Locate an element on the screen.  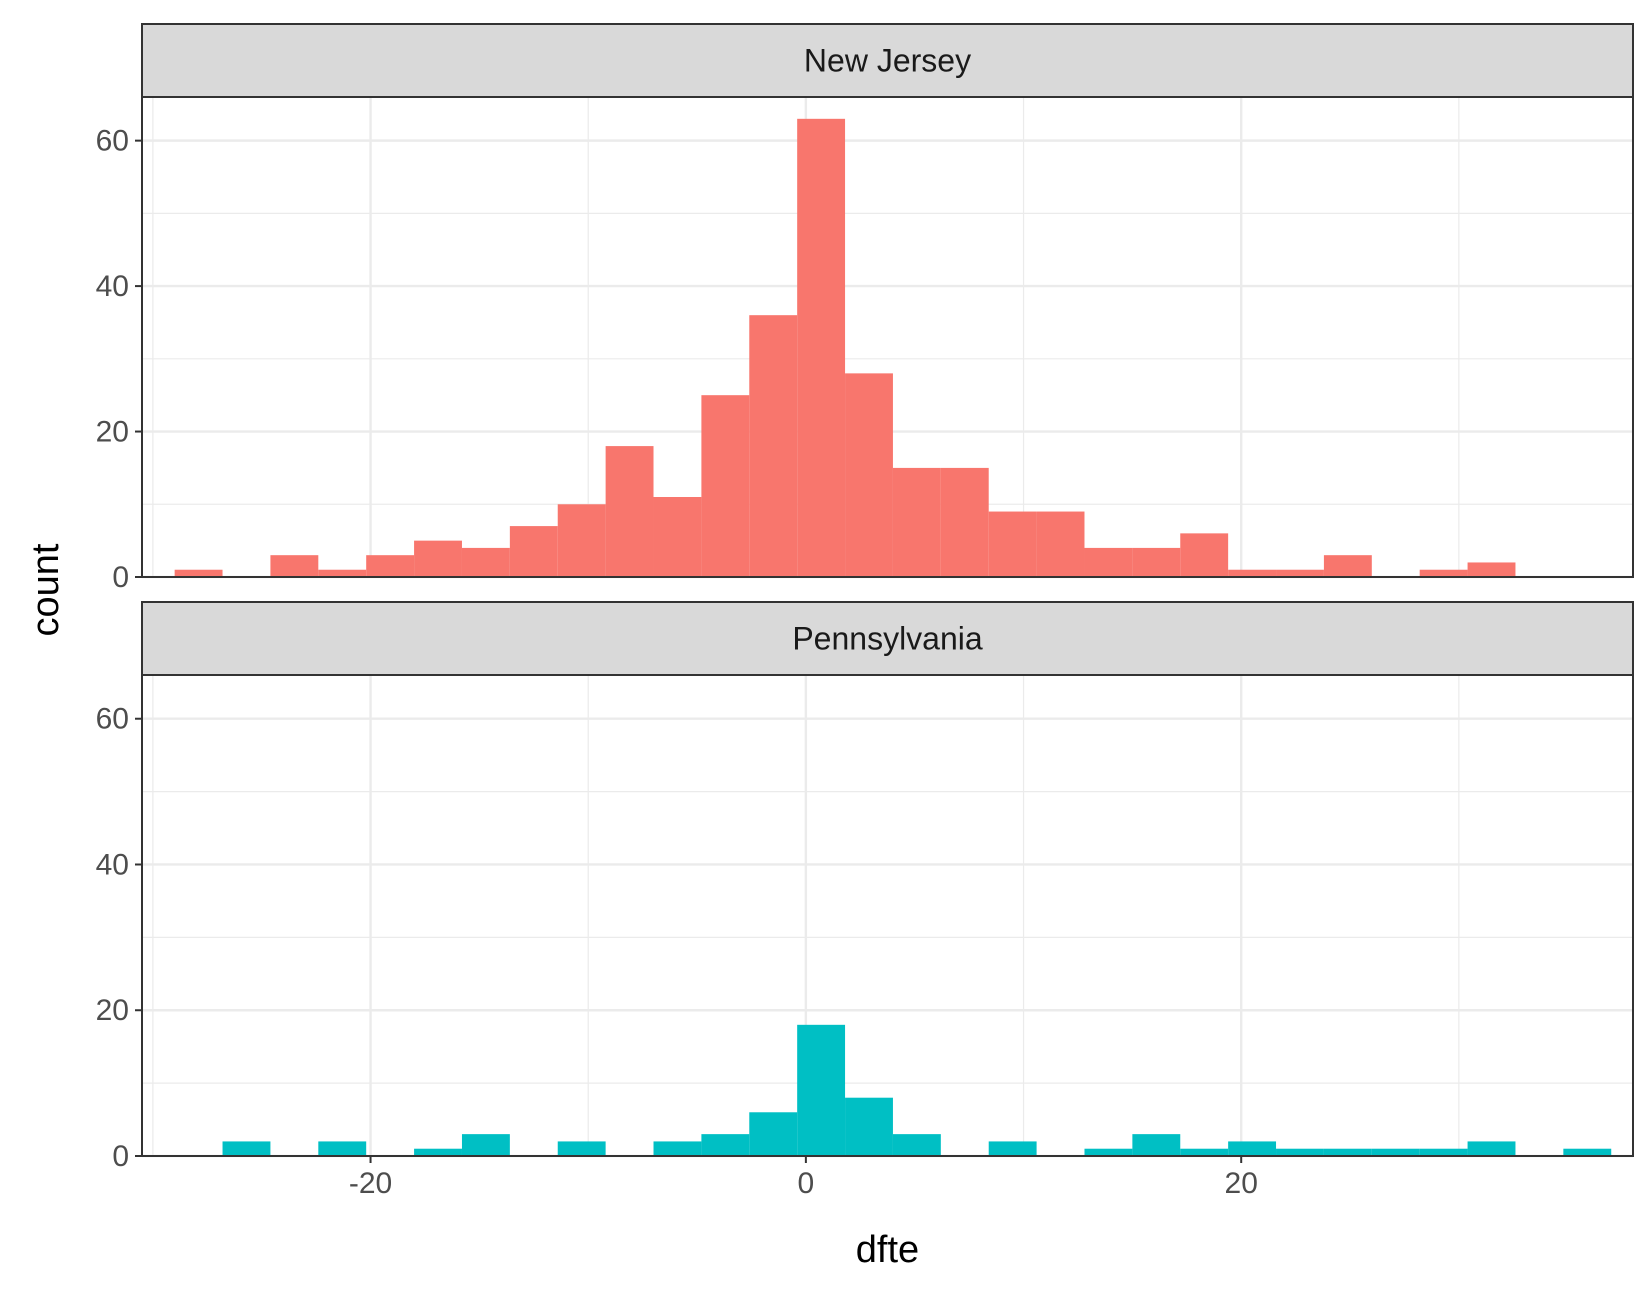
x-tick-label: 0 is located at coordinates (806, 1183).